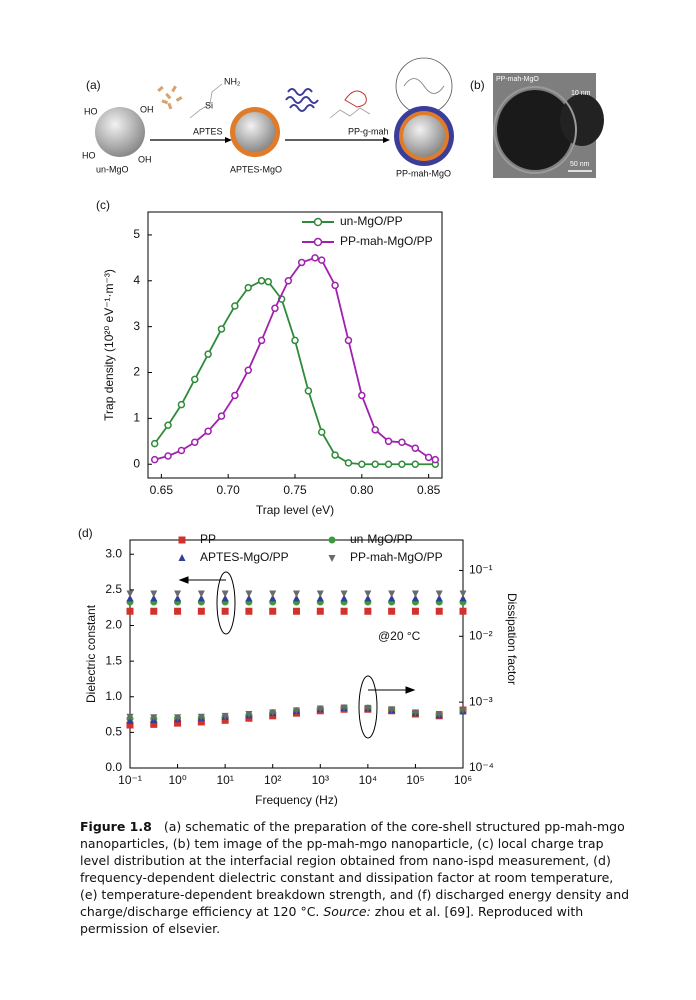  I want to click on figure-label: Figure 1.8, so click(116, 826).